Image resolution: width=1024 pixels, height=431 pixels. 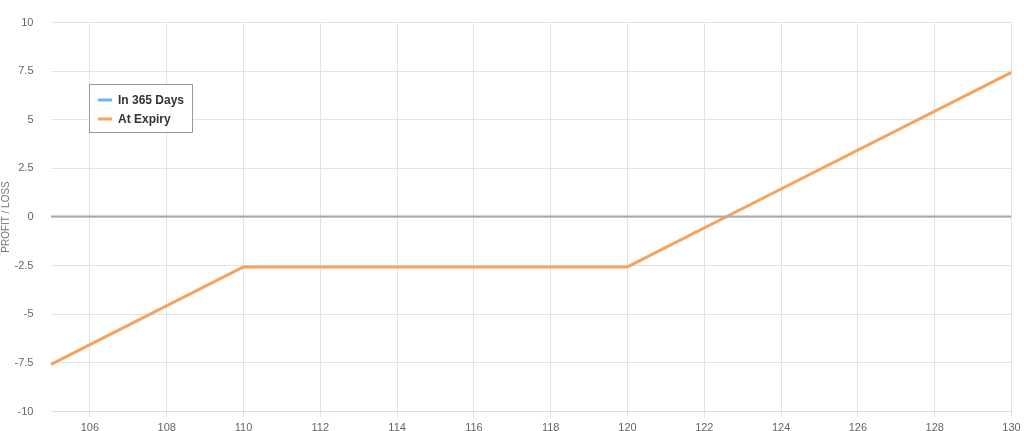 I want to click on y-tick-label: 2.5, so click(x=26, y=167).